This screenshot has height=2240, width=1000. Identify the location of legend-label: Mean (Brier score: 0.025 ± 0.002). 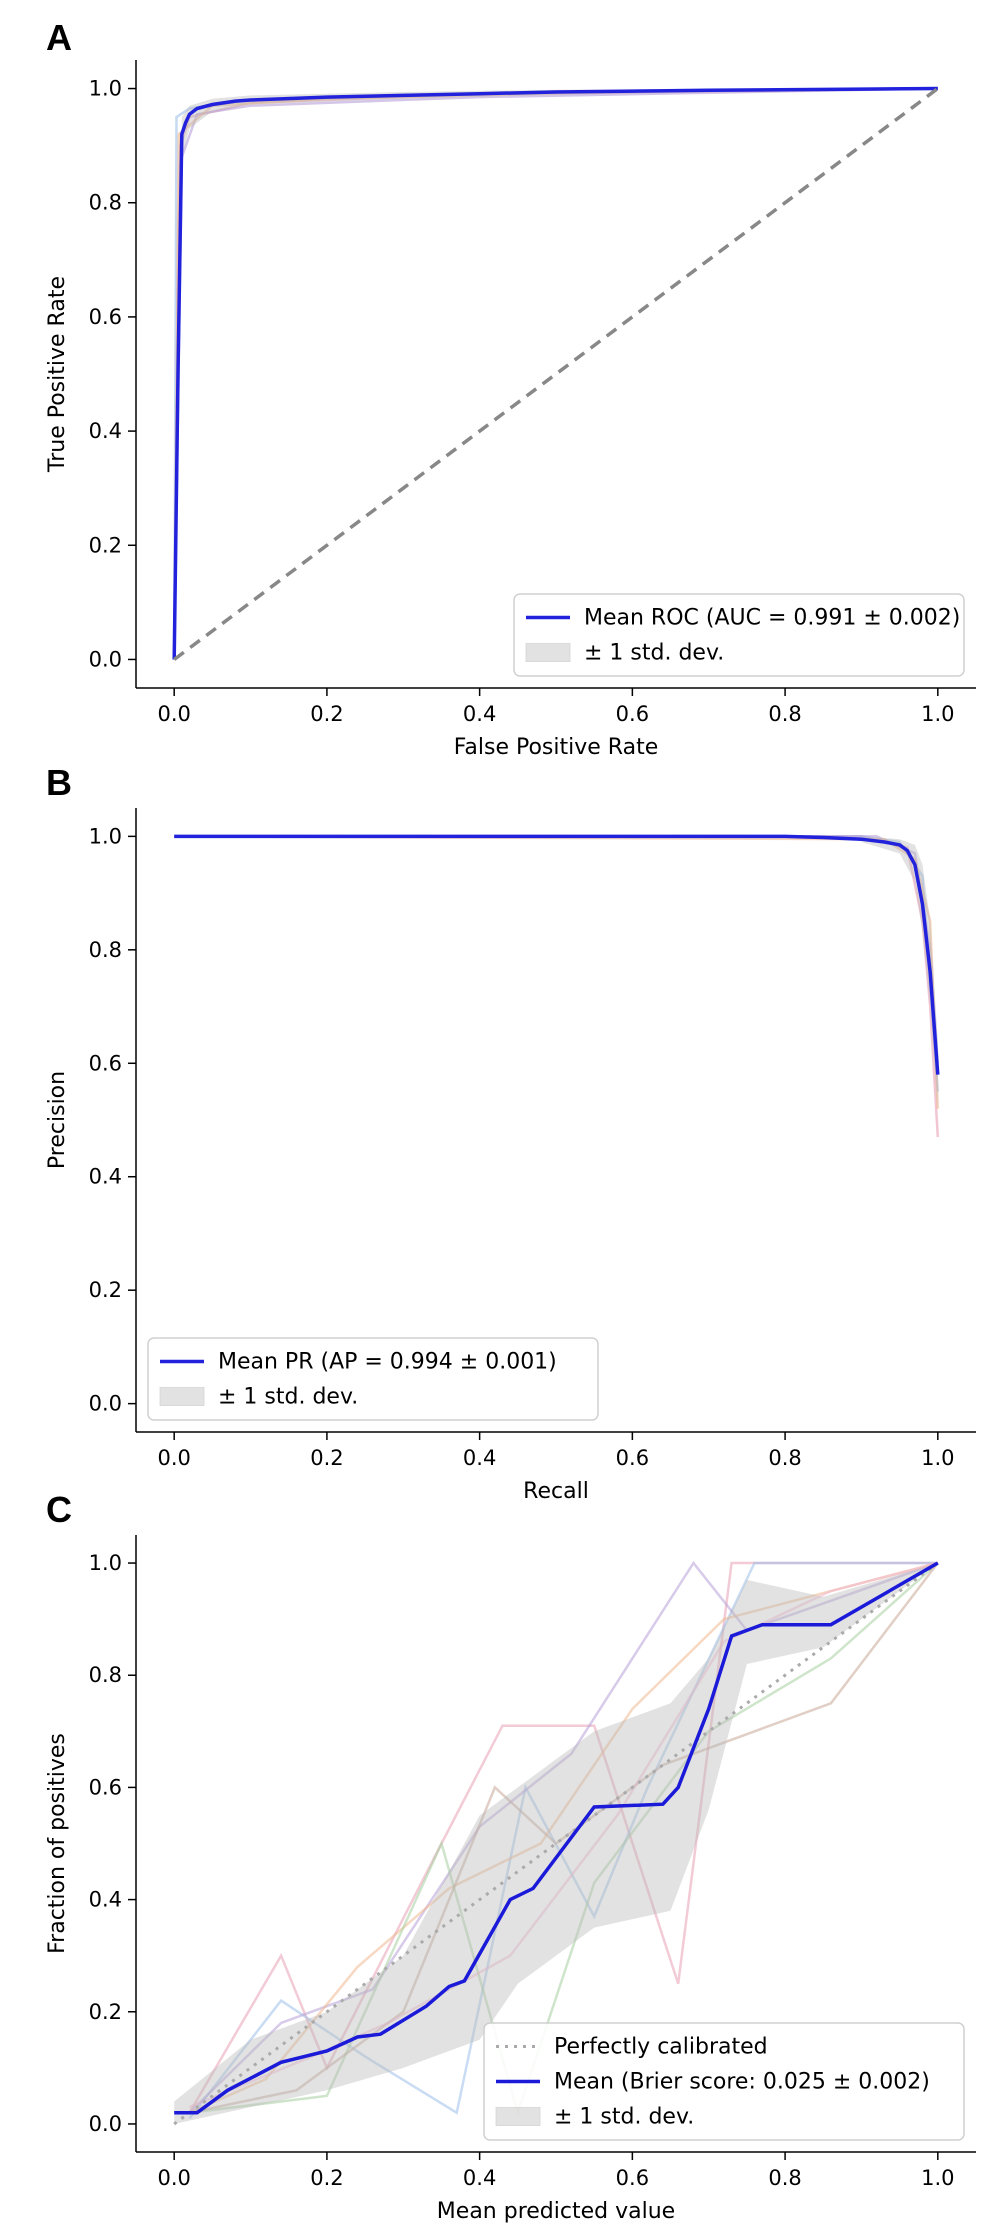
(742, 2082).